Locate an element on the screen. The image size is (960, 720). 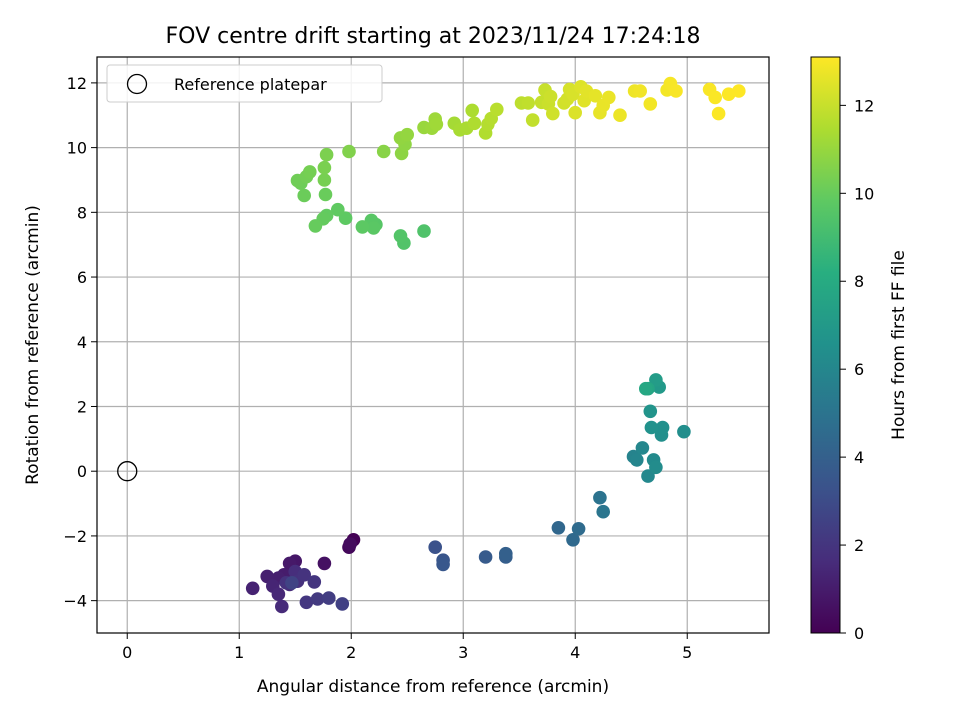
y-axis-ticks: −4 −2 0 2 4 6 8 10 12 is located at coordinates (80, 342).